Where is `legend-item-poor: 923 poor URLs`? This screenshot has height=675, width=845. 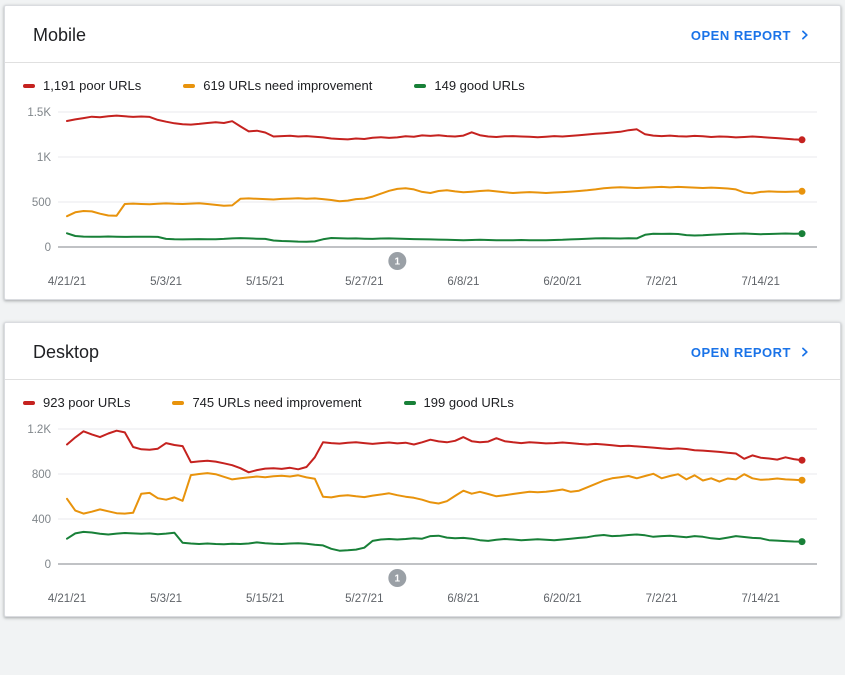 legend-item-poor: 923 poor URLs is located at coordinates (76, 402).